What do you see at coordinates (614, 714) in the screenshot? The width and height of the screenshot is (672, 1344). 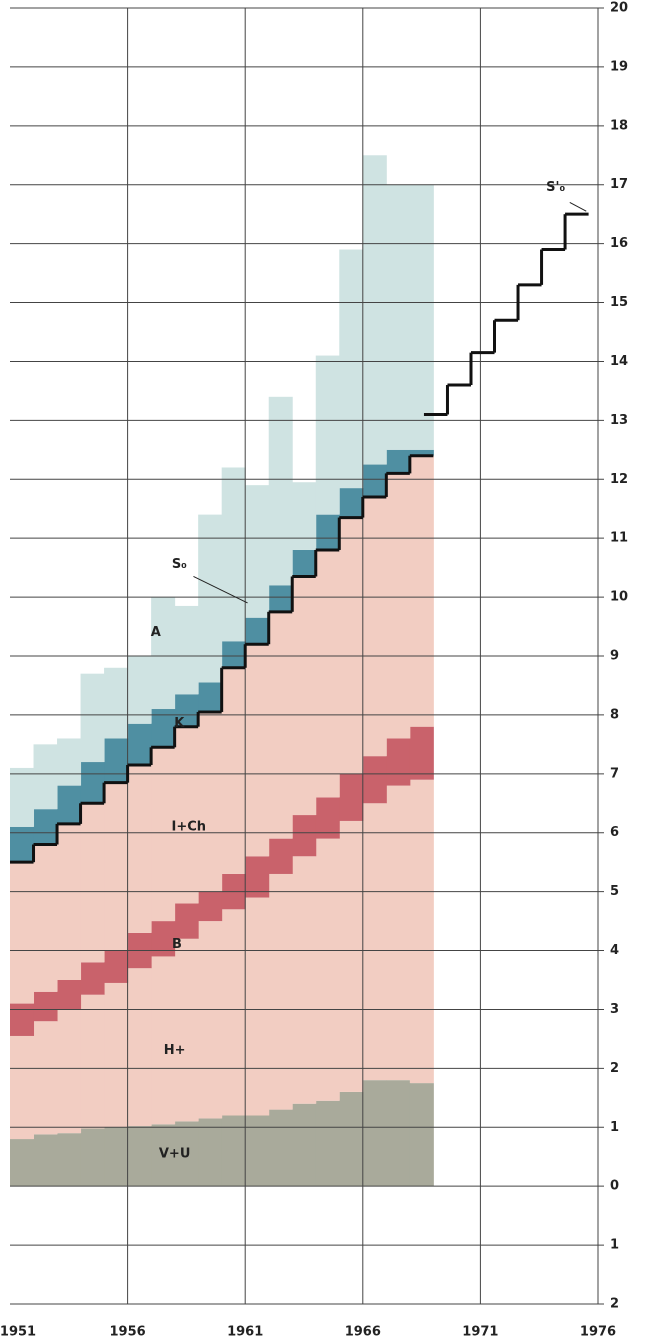 I see `y-tick-label: 8` at bounding box center [614, 714].